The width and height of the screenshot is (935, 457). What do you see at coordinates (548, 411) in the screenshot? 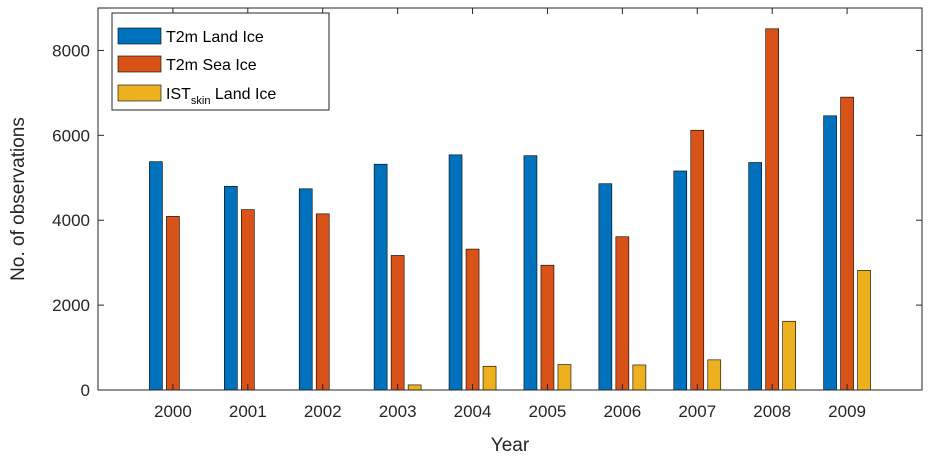
I see `x-tick-label: 2005` at bounding box center [548, 411].